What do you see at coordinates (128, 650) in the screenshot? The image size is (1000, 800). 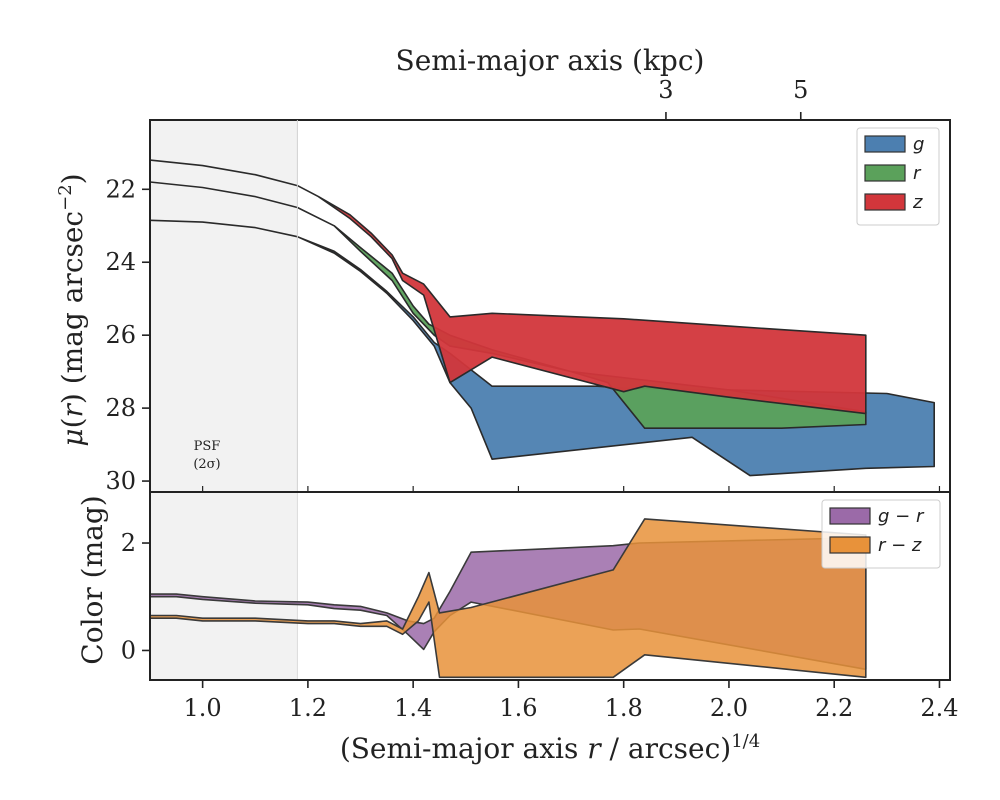 I see `bottom-ytick-label-0: 0` at bounding box center [128, 650].